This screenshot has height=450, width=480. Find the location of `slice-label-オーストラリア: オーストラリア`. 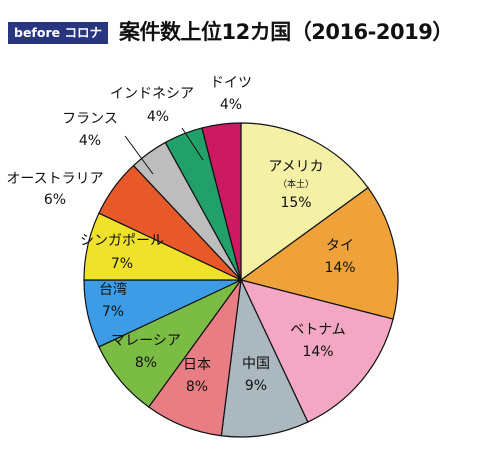

slice-label-オーストラリア: オーストラリア is located at coordinates (54, 179).